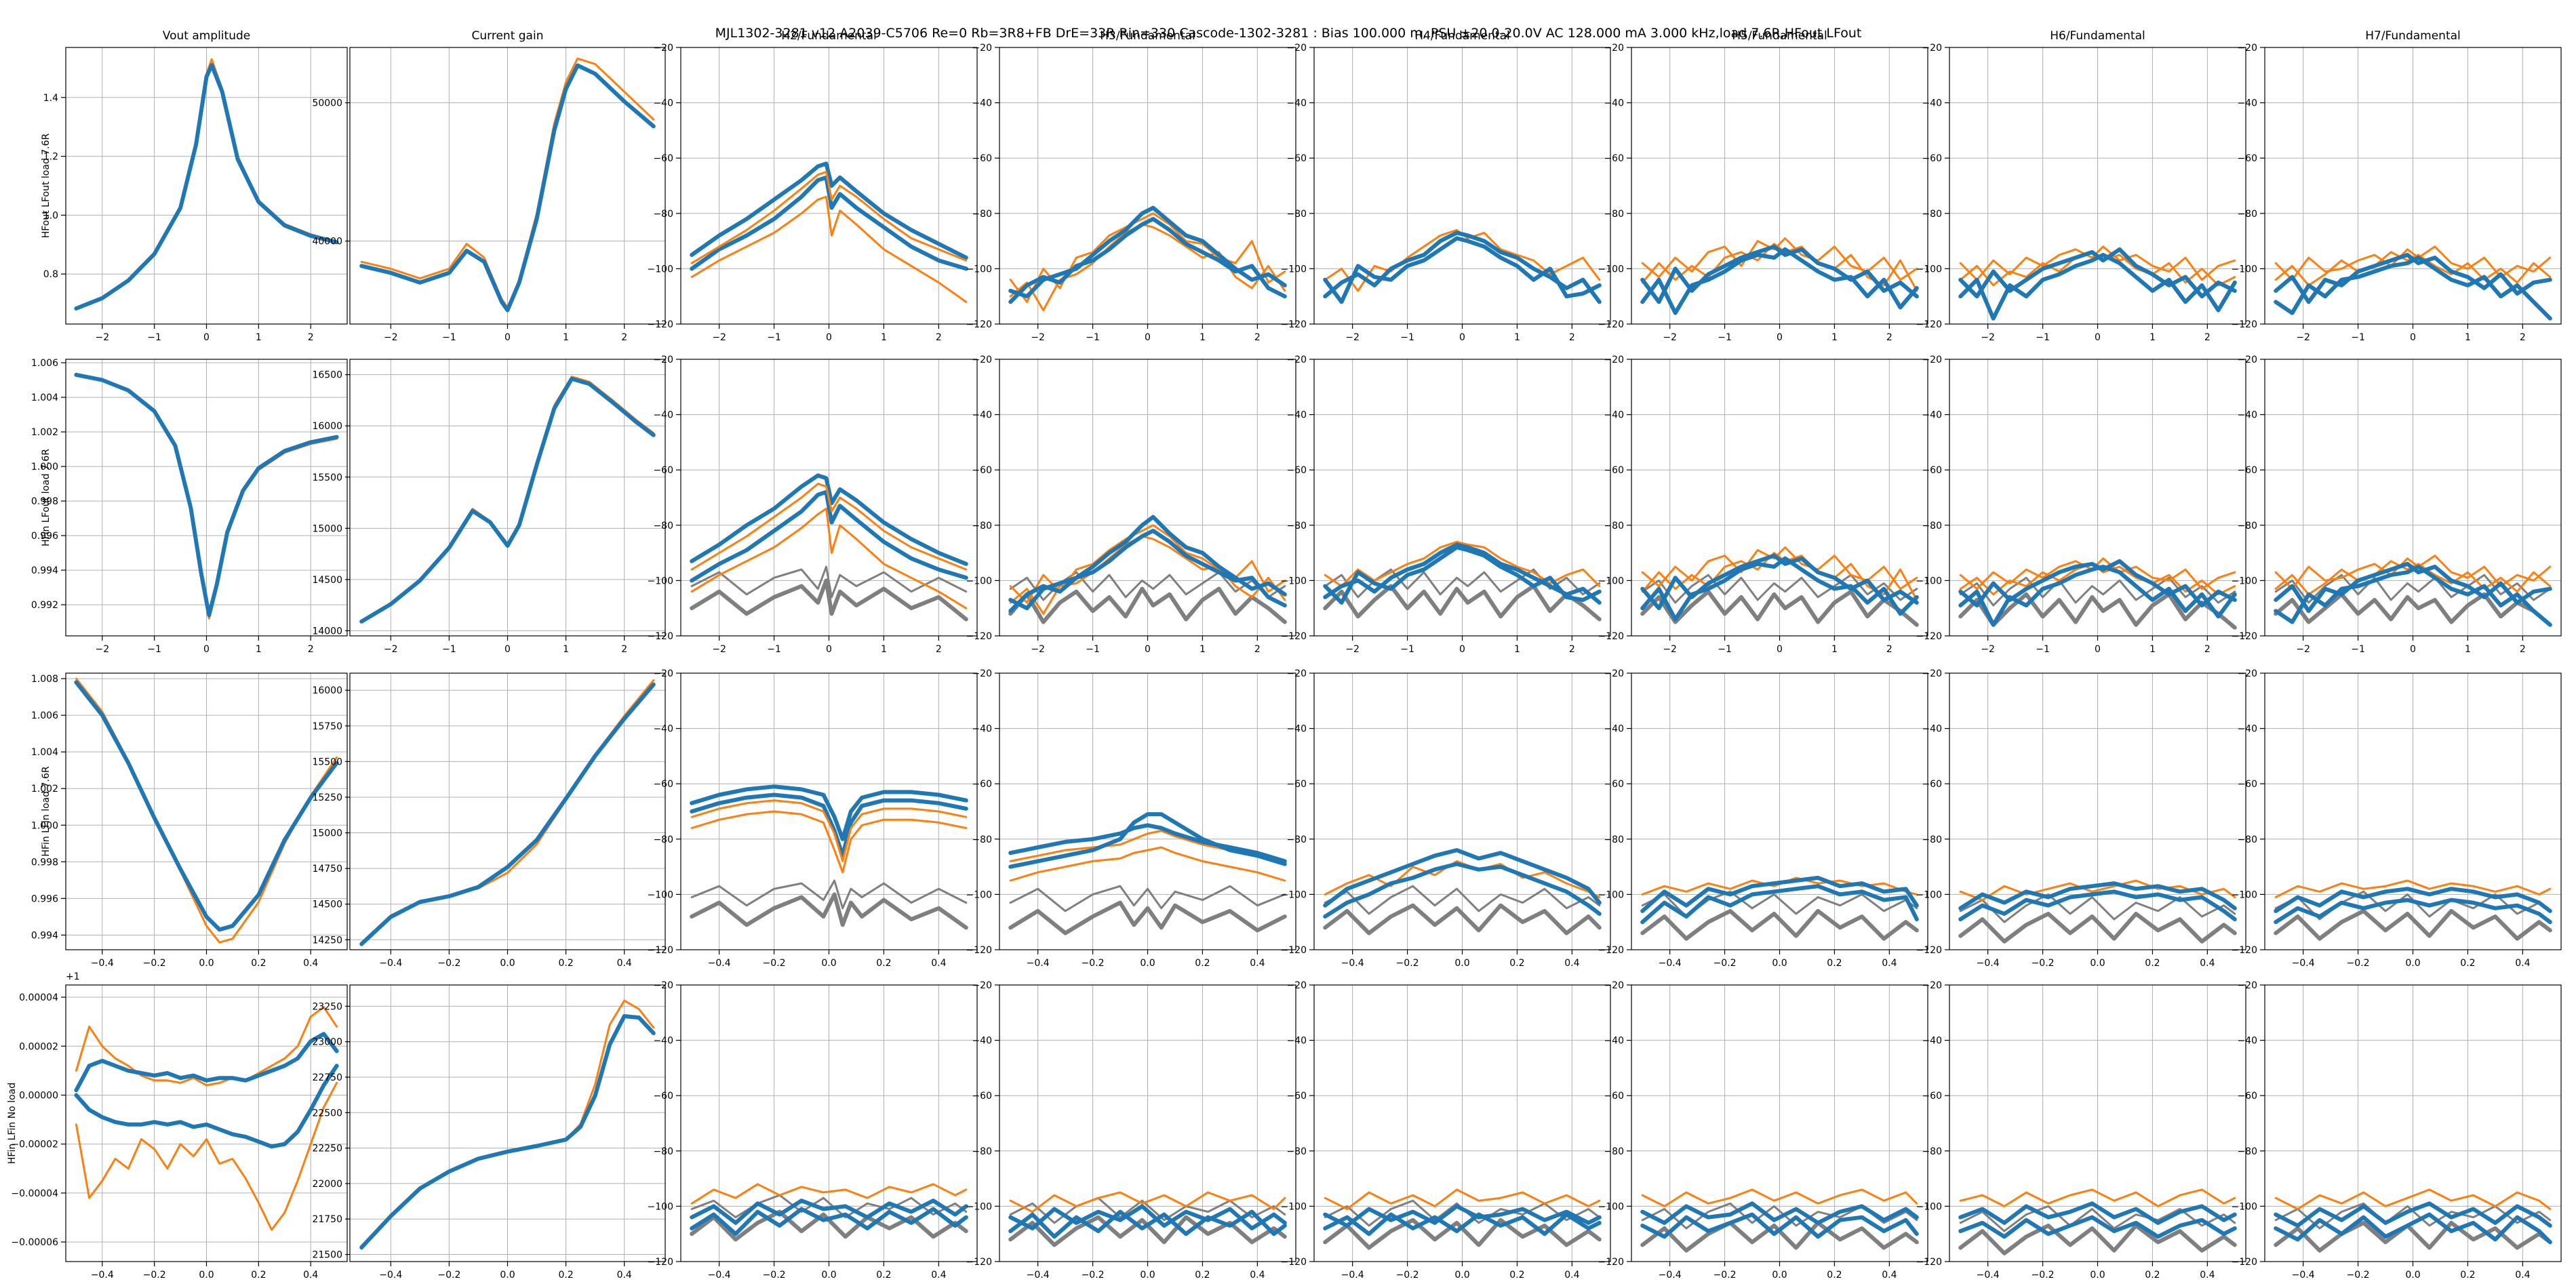  I want to click on y-tick-label: 15250, so click(327, 797).